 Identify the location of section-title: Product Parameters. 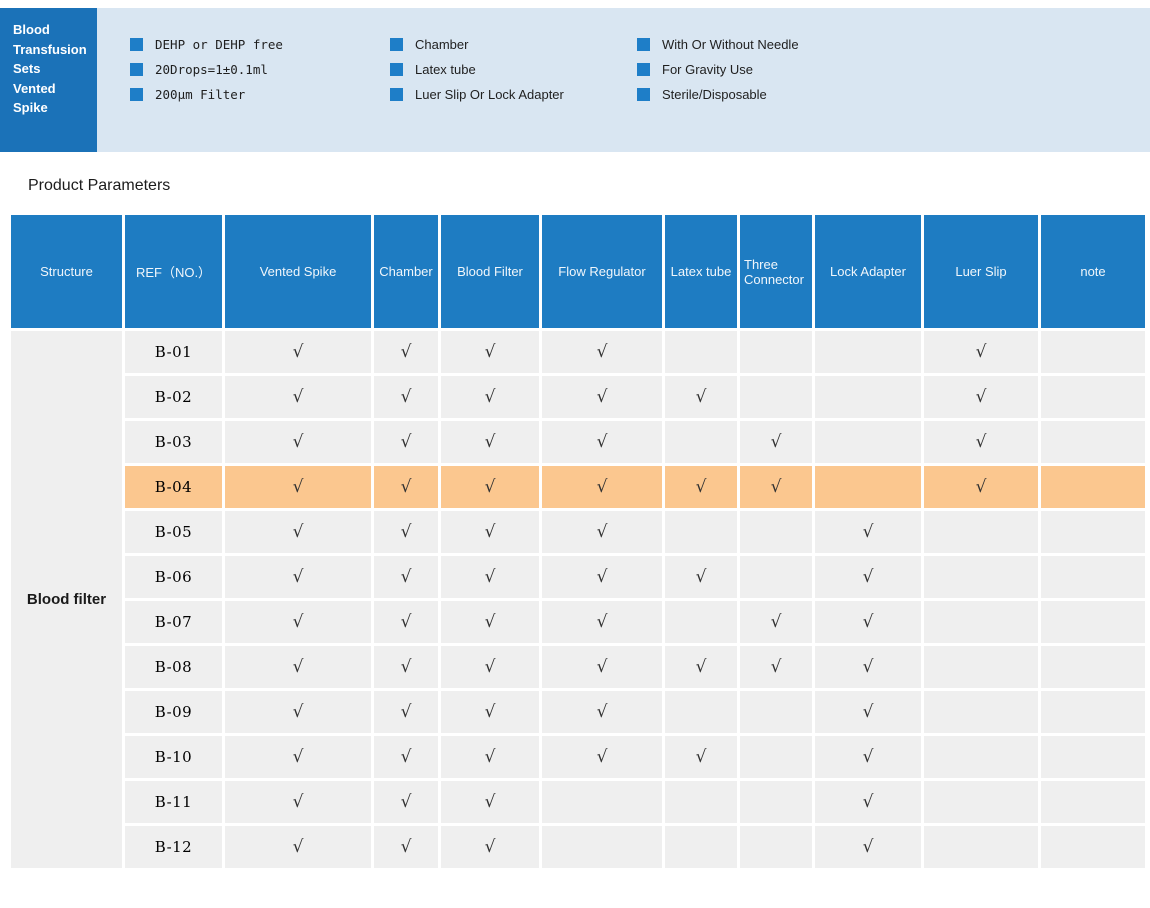
(99, 185).